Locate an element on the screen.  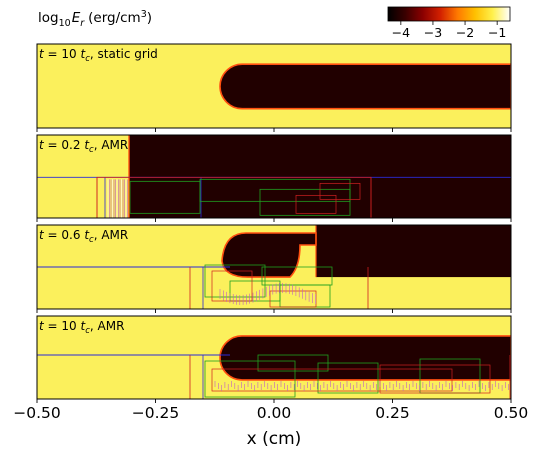
panel-label: t = 10 tc, static grid is located at coordinates (98, 55).